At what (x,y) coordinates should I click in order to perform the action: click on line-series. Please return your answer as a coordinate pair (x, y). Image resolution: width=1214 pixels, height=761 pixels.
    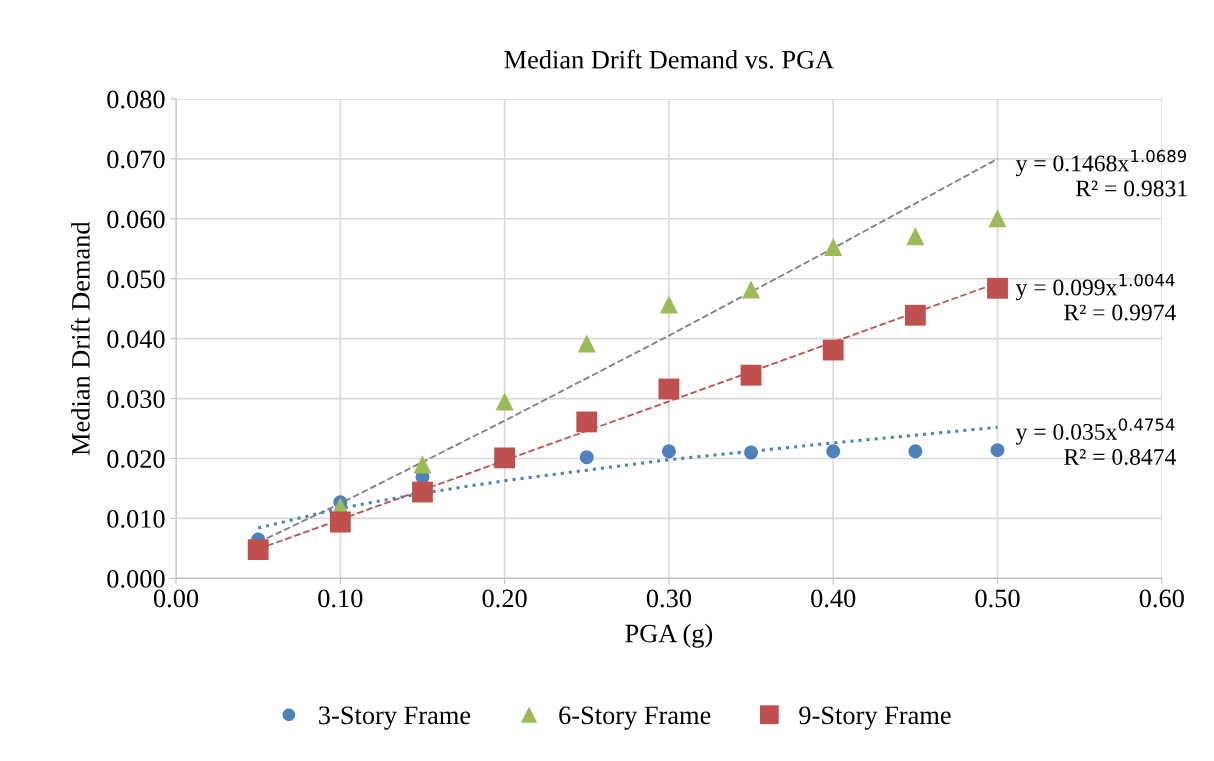
    Looking at the image, I should click on (628, 477).